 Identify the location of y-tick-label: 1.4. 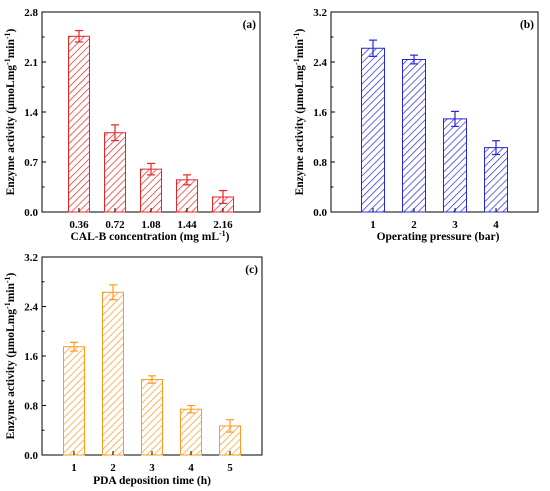
(31, 113).